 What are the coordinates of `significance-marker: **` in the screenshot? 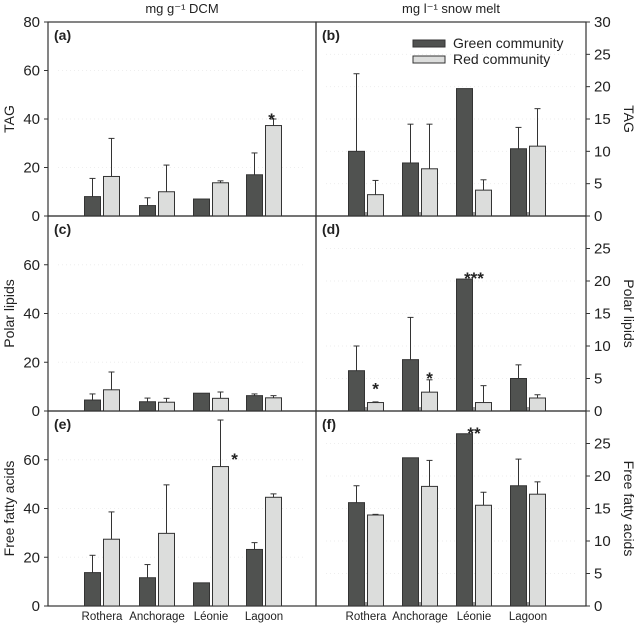 It's located at (474, 433).